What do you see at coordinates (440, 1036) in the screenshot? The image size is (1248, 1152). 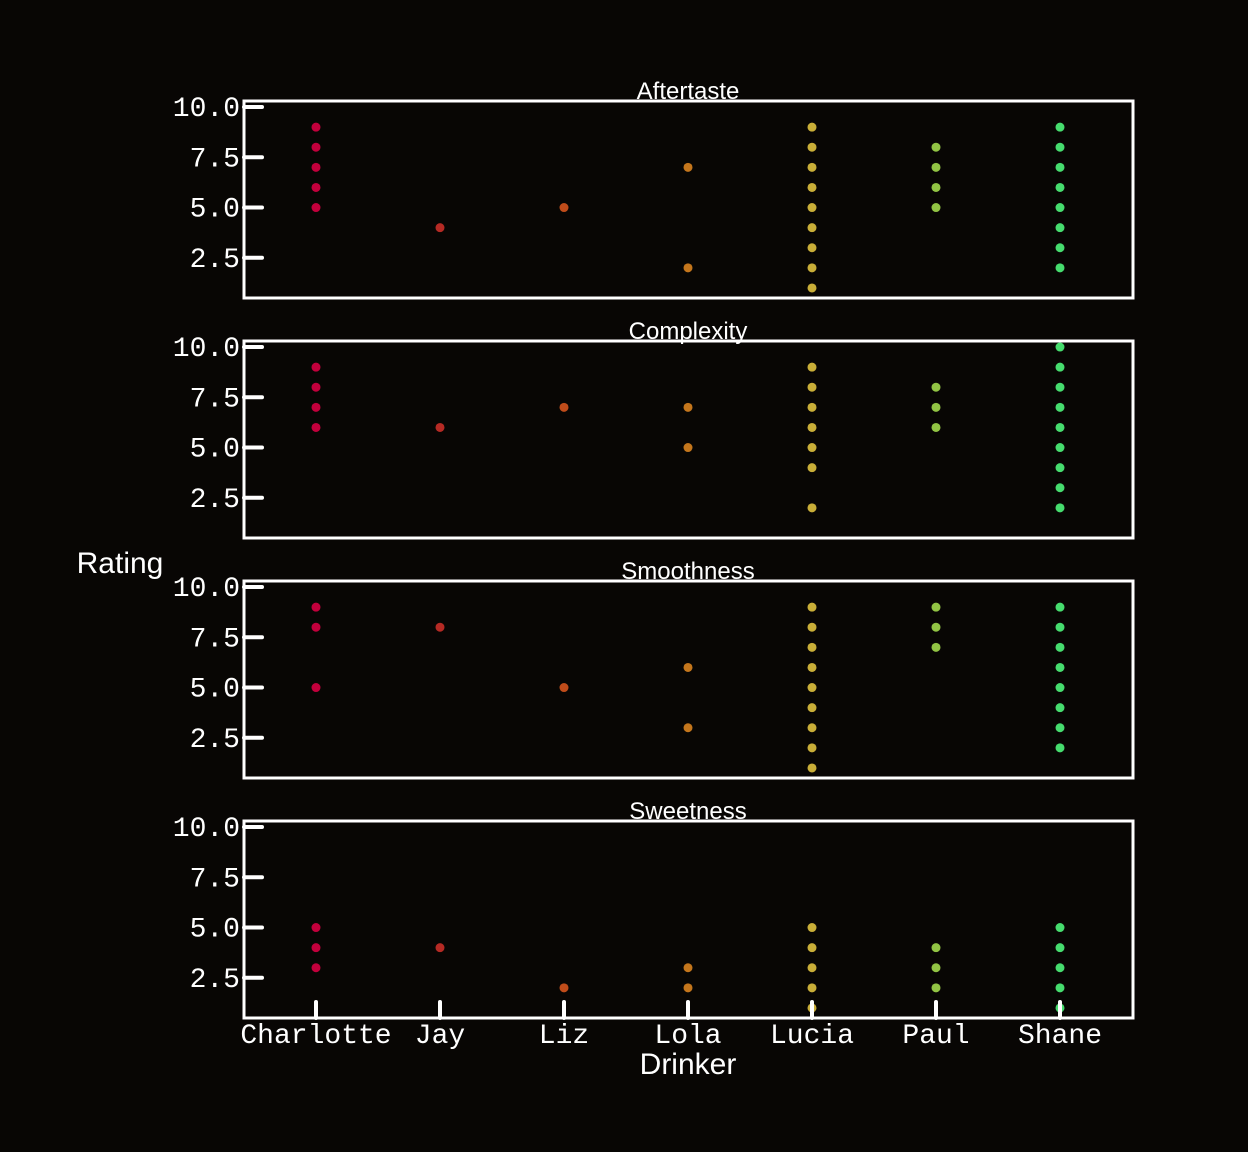 I see `x-tick-label: Jay` at bounding box center [440, 1036].